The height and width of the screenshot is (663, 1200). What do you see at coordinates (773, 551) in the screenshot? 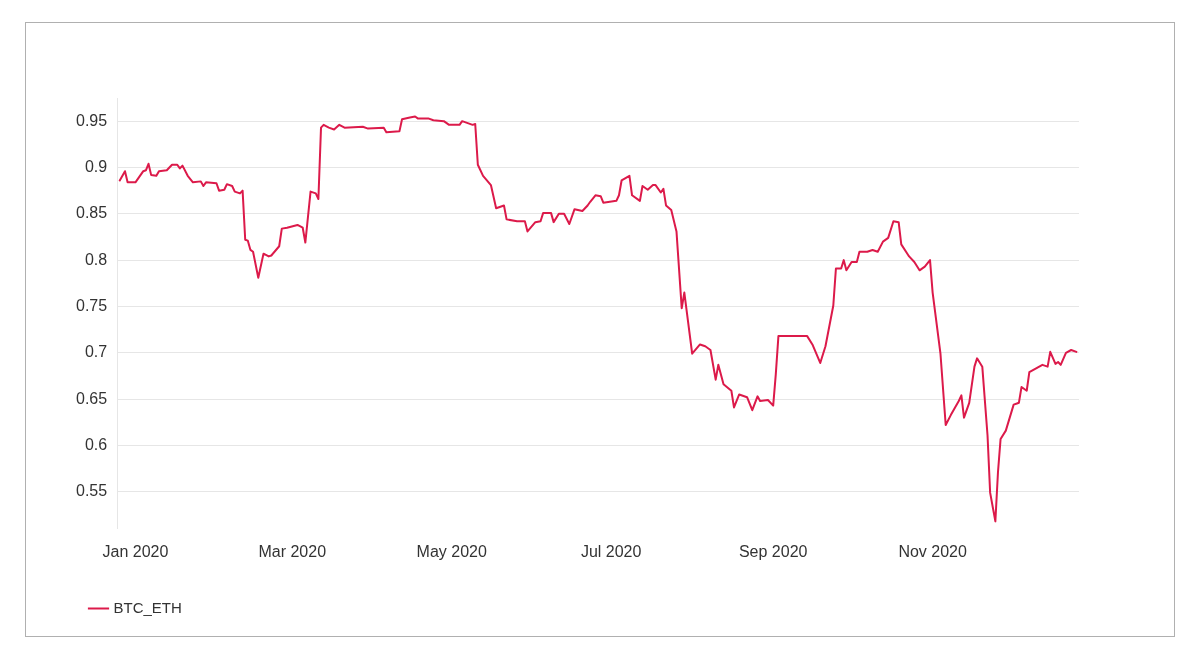
I see `x-tick-label: Sep 2020` at bounding box center [773, 551].